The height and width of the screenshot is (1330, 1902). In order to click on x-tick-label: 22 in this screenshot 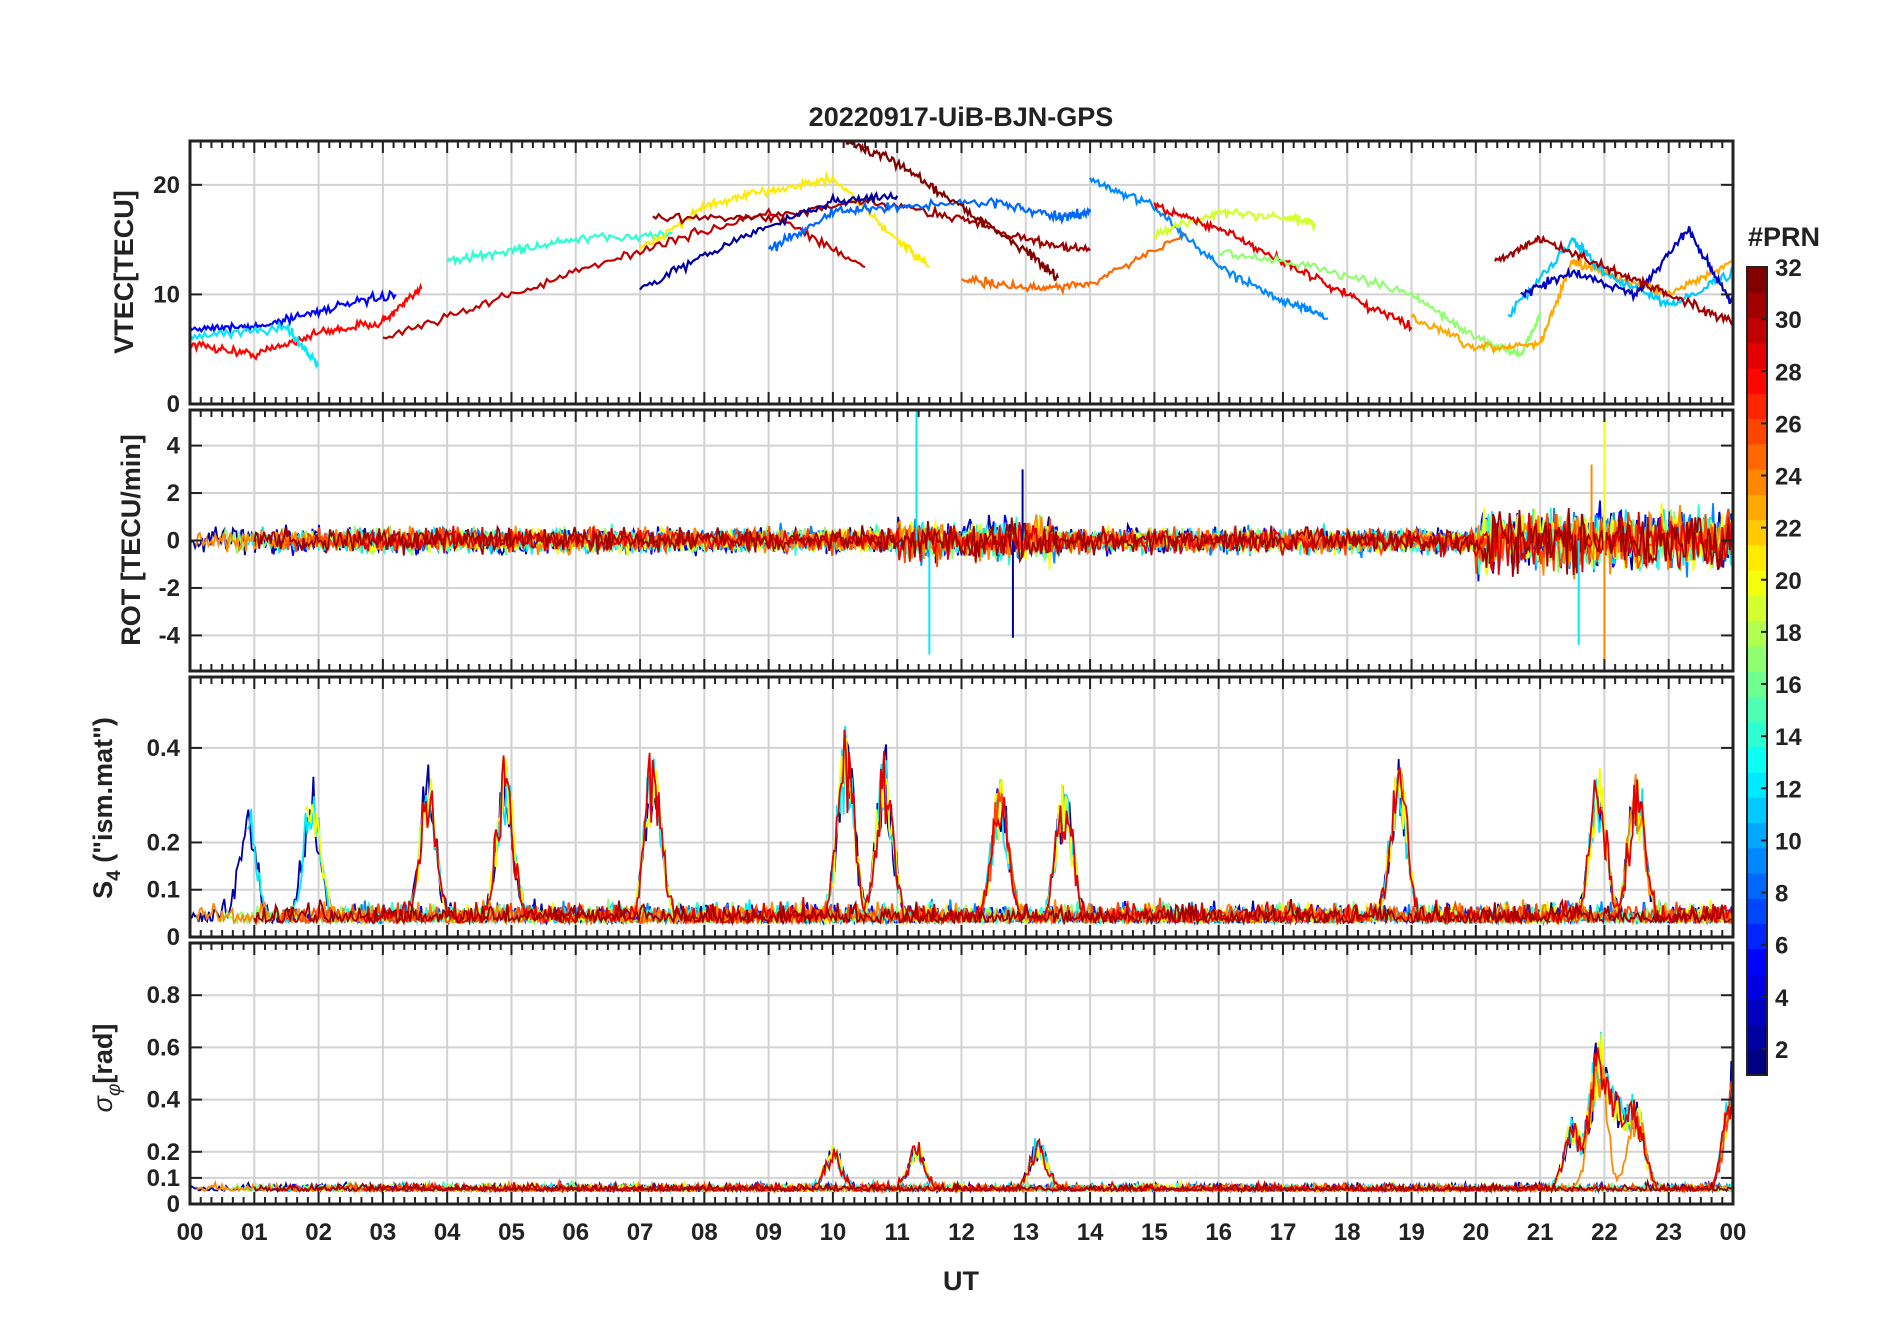, I will do `click(1604, 1232)`.